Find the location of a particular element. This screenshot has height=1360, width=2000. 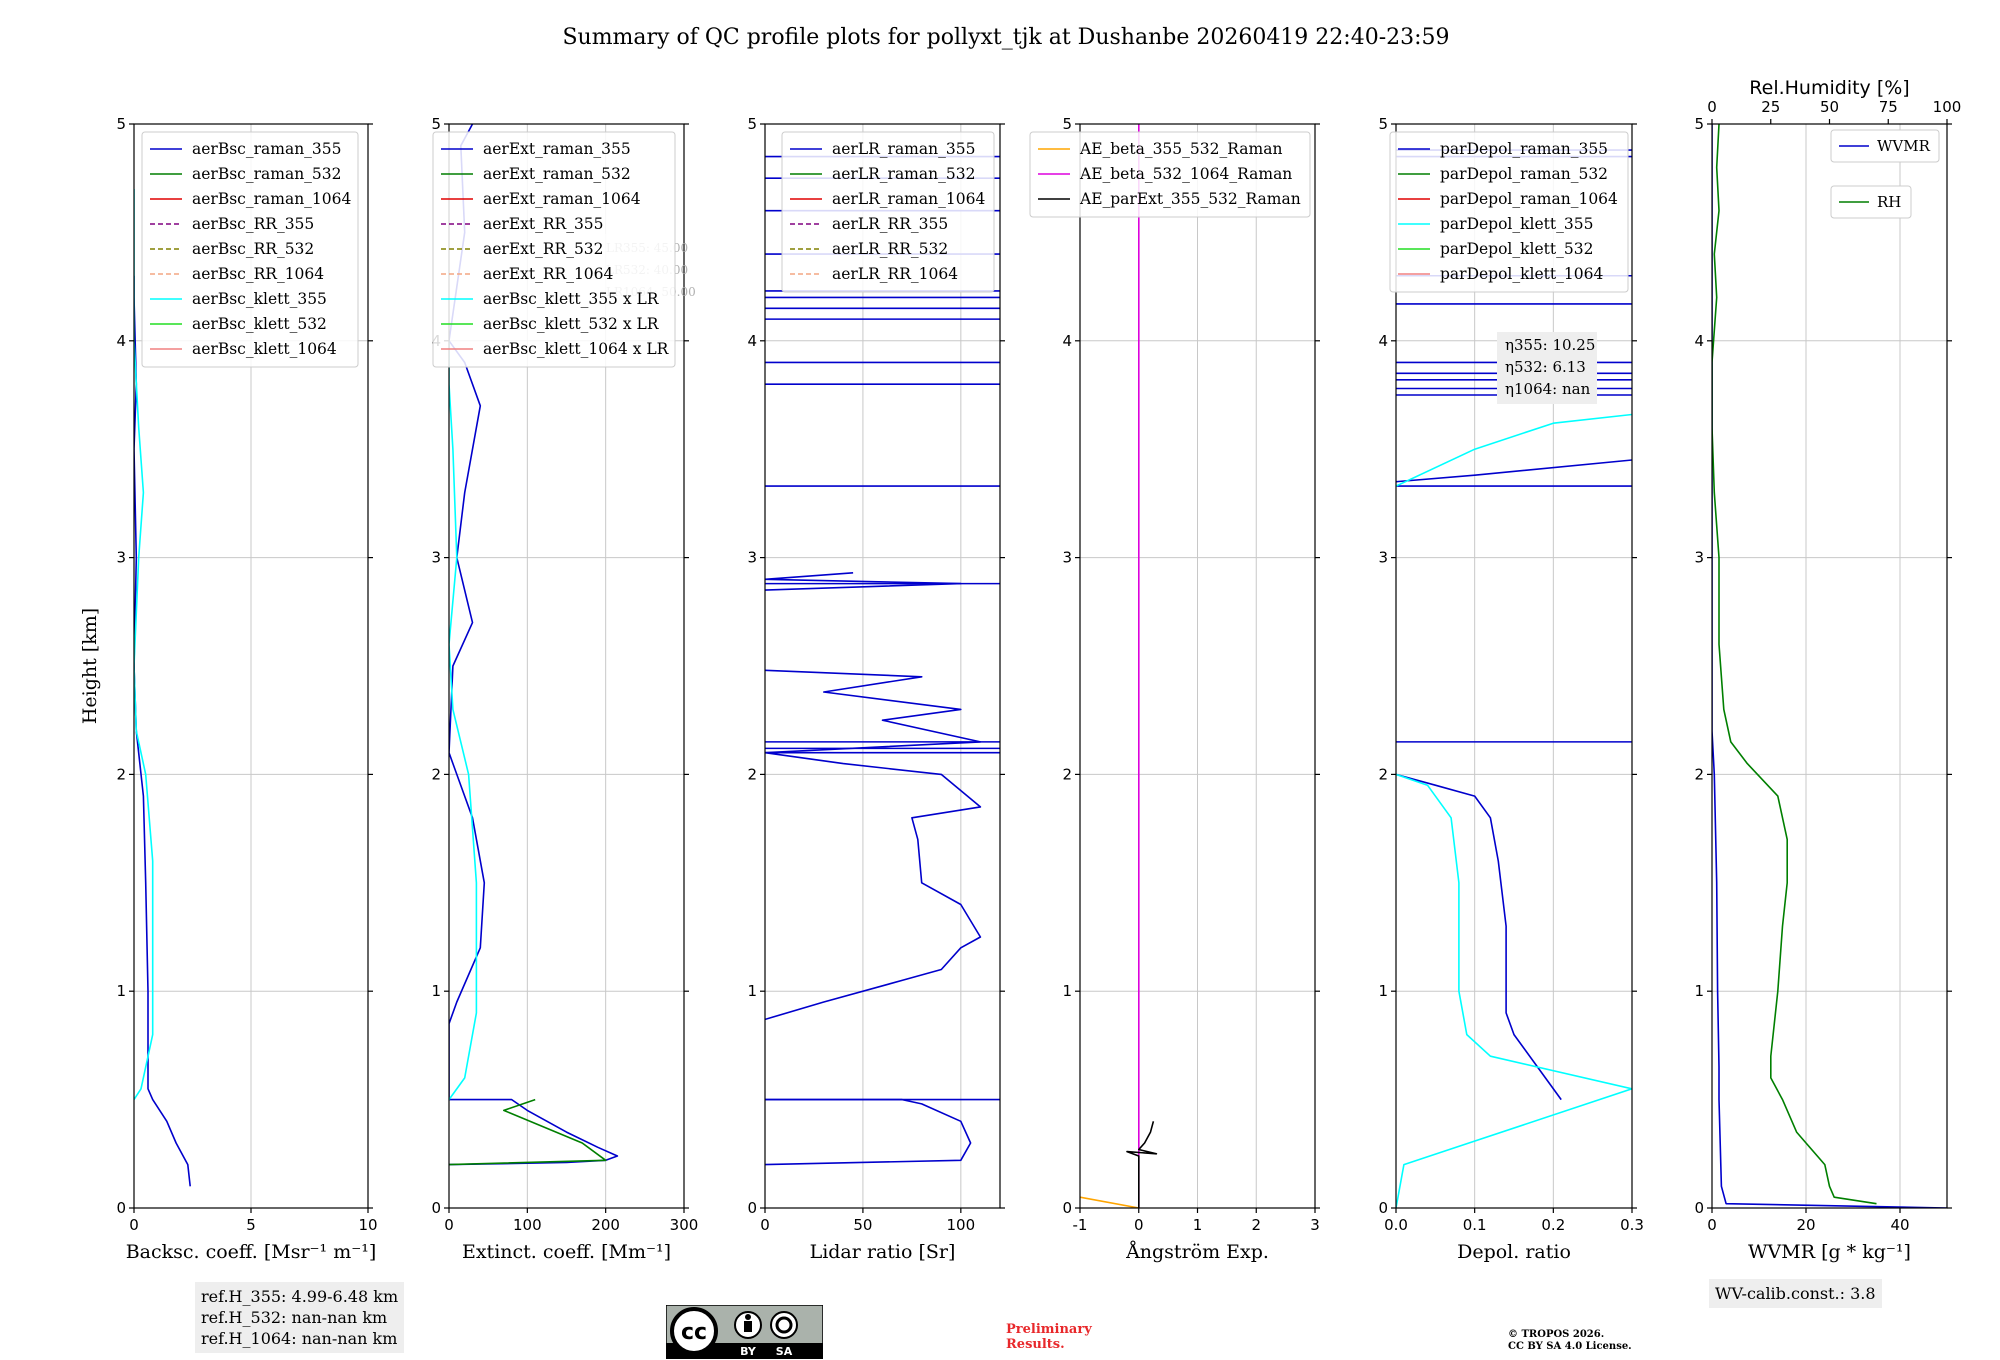

x-tick-label: 20 is located at coordinates (1805, 1225).